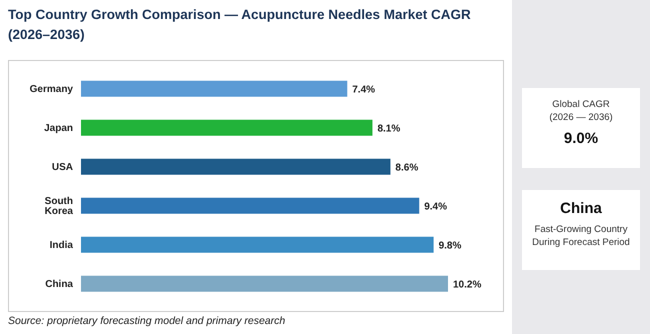  What do you see at coordinates (58, 128) in the screenshot?
I see `y-tick-label: Japan` at bounding box center [58, 128].